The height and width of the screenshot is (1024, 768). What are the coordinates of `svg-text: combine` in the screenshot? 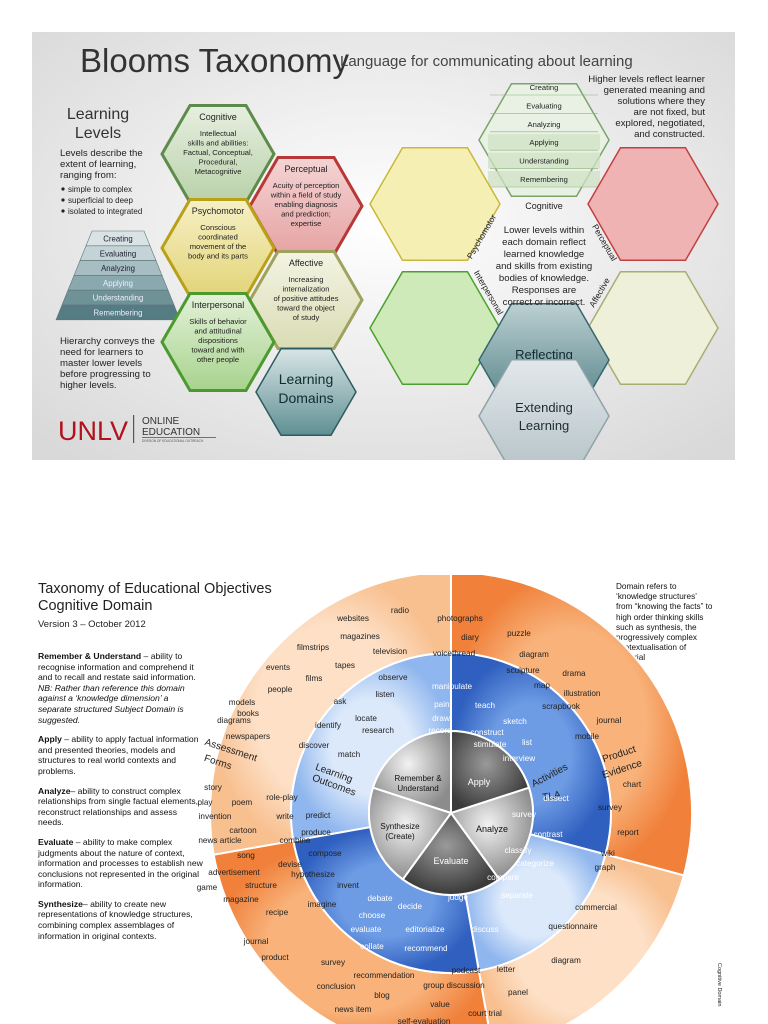 It's located at (295, 840).